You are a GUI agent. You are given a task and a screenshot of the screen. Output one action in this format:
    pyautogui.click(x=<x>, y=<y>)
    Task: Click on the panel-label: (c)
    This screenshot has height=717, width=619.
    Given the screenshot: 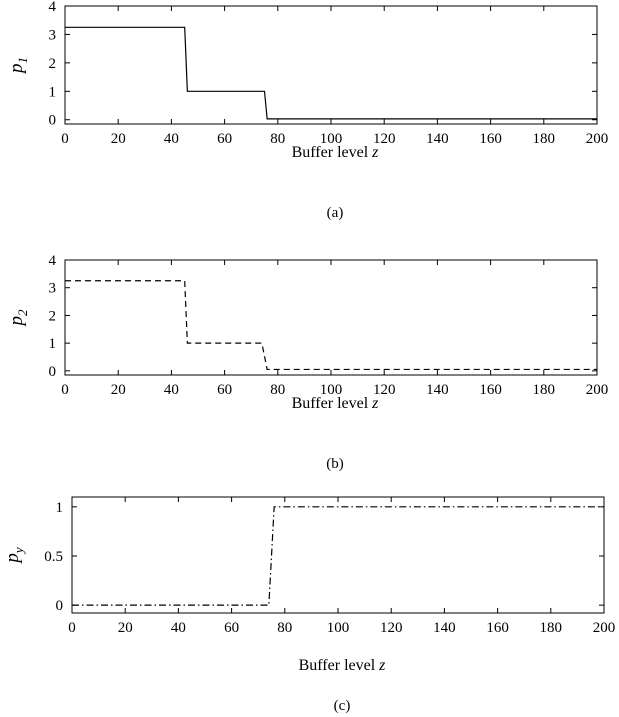 What is the action you would take?
    pyautogui.click(x=342, y=706)
    